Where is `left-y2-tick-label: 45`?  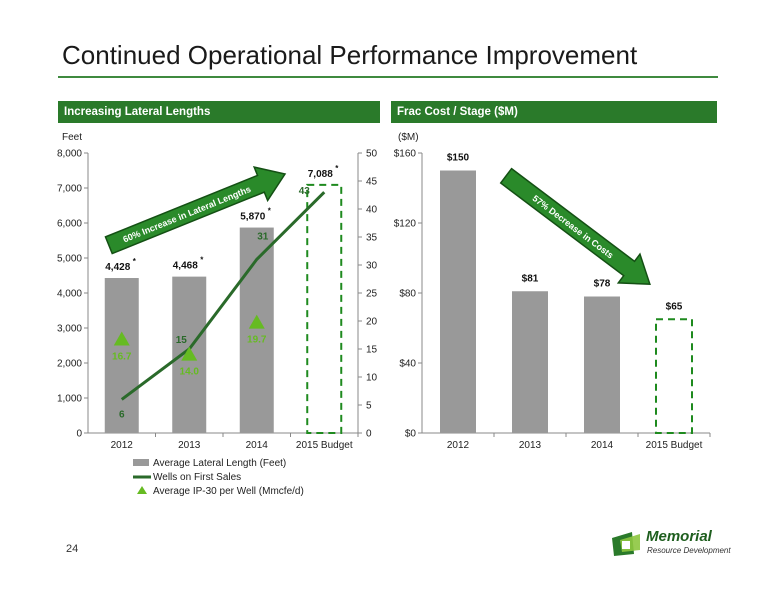
left-y2-tick-label: 45 is located at coordinates (372, 182).